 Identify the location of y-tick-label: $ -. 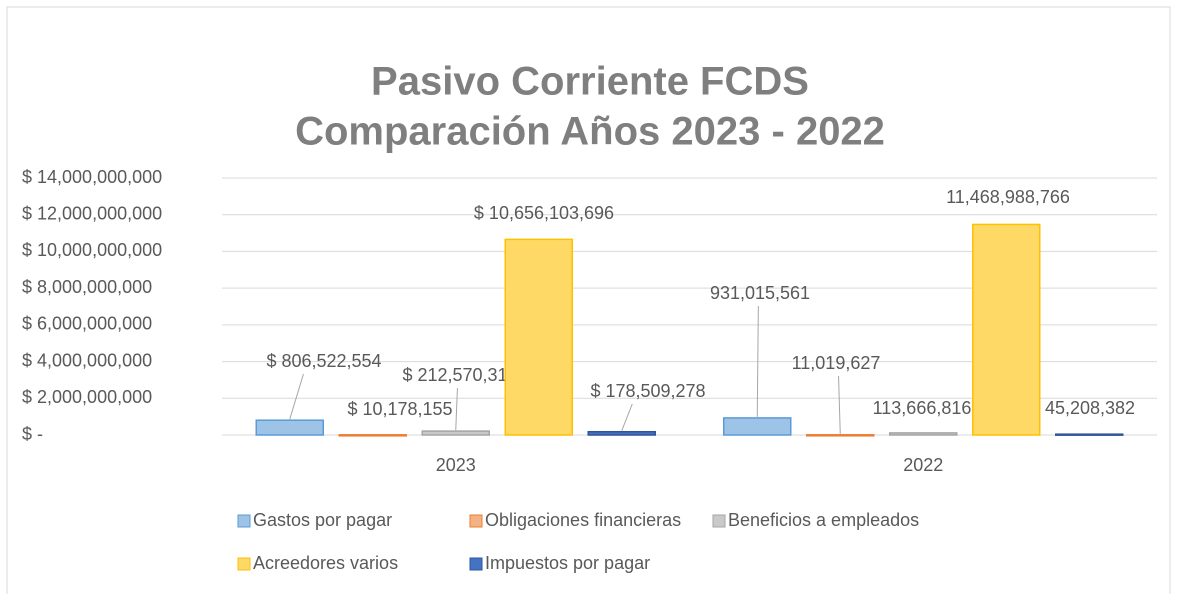
(32, 434).